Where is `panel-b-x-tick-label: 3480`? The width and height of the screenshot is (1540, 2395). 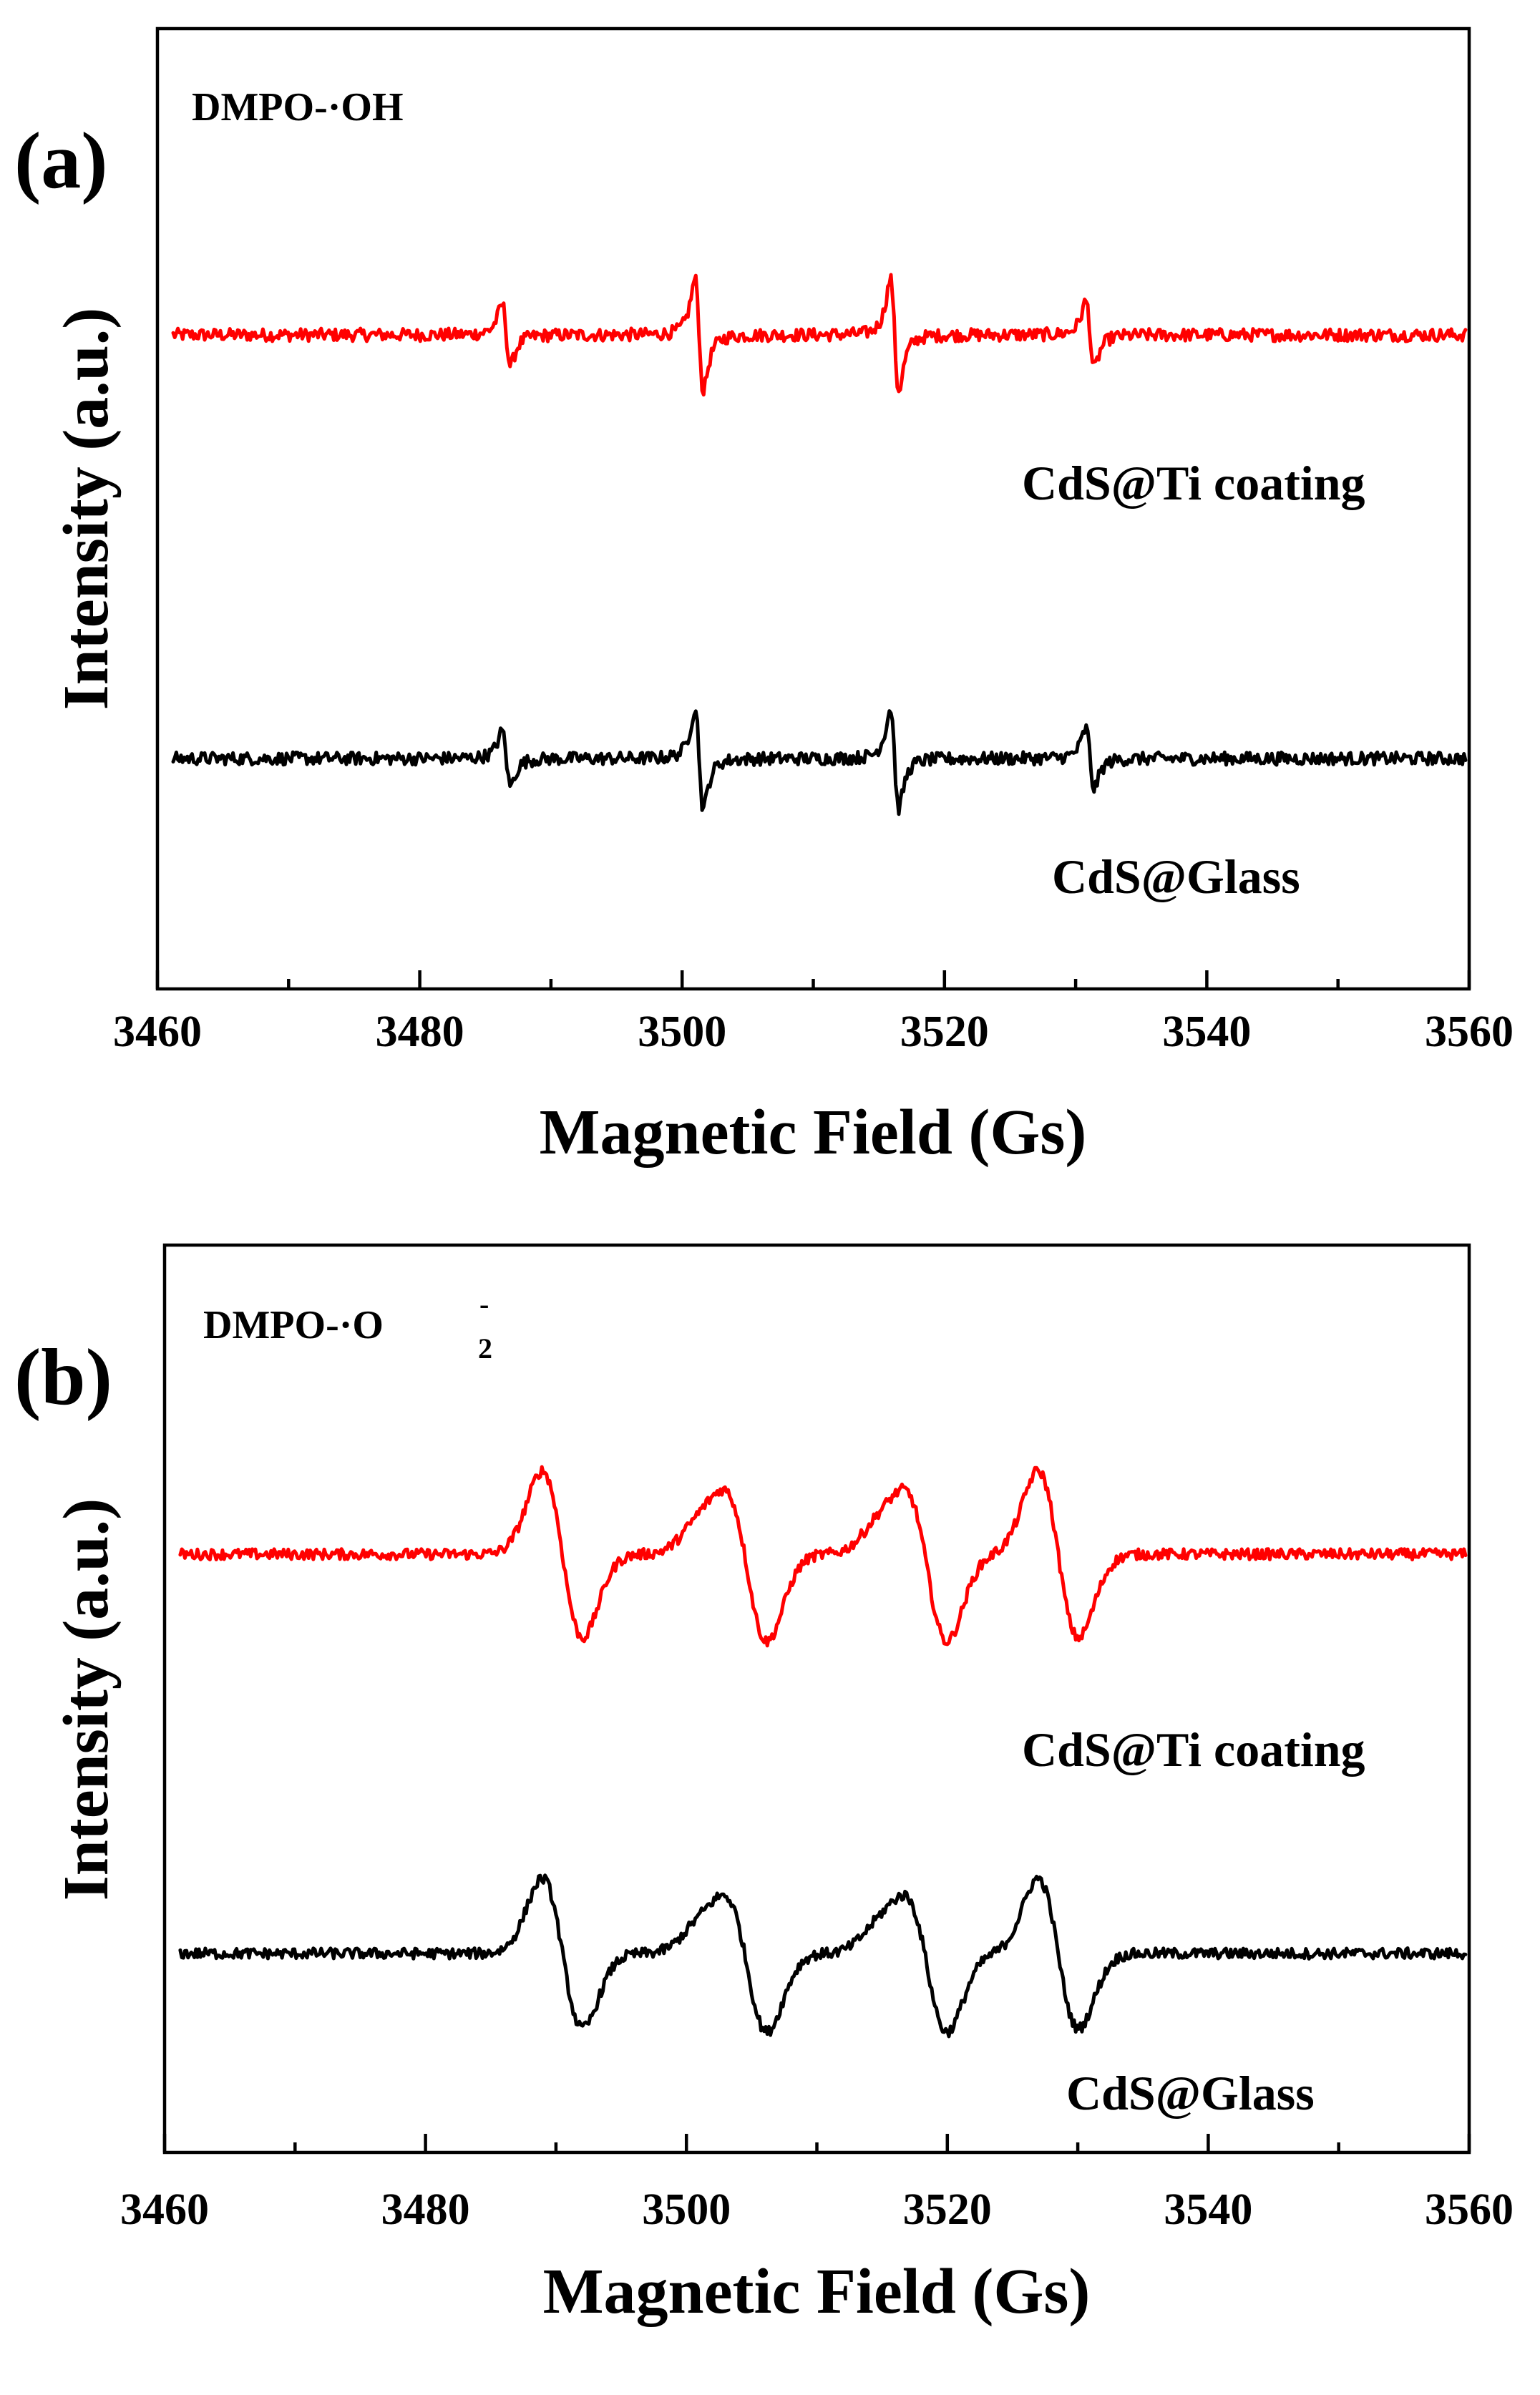
panel-b-x-tick-label: 3480 is located at coordinates (425, 2209).